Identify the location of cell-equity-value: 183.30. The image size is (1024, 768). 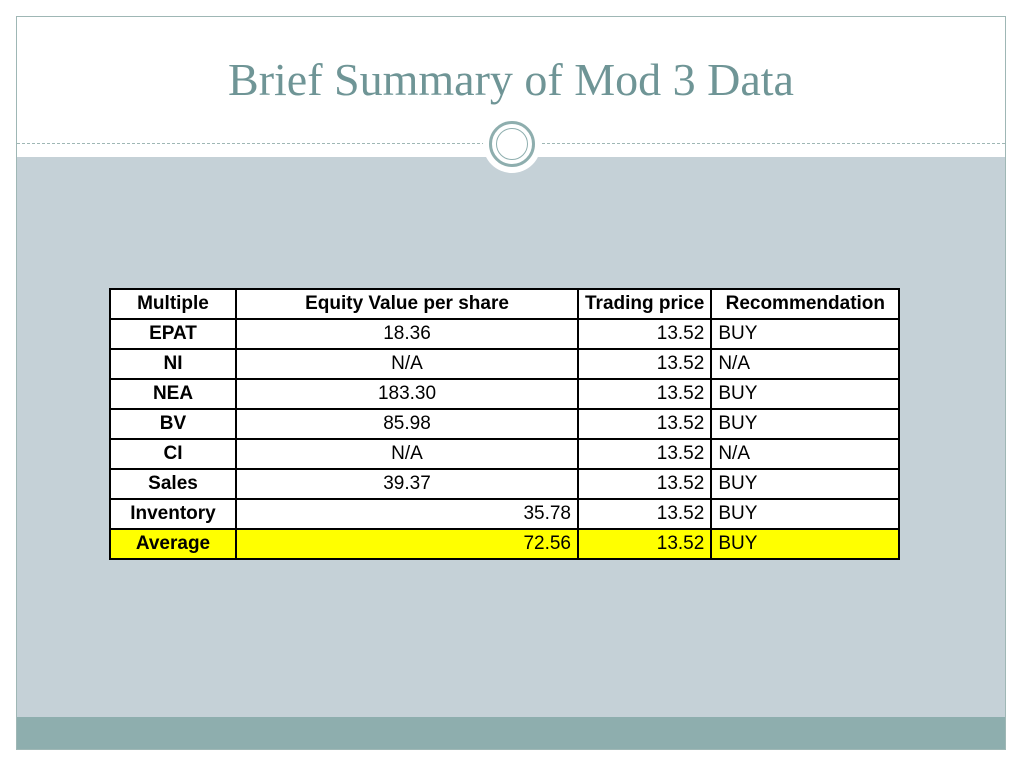
(407, 394).